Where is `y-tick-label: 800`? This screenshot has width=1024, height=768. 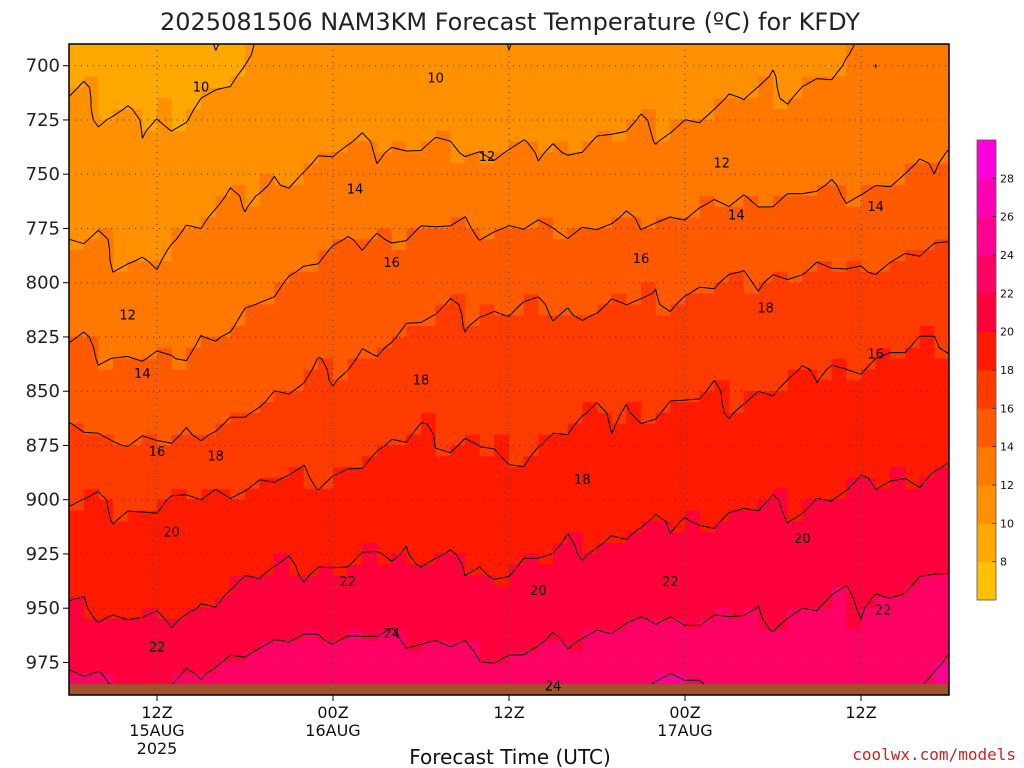
y-tick-label: 800 is located at coordinates (43, 283).